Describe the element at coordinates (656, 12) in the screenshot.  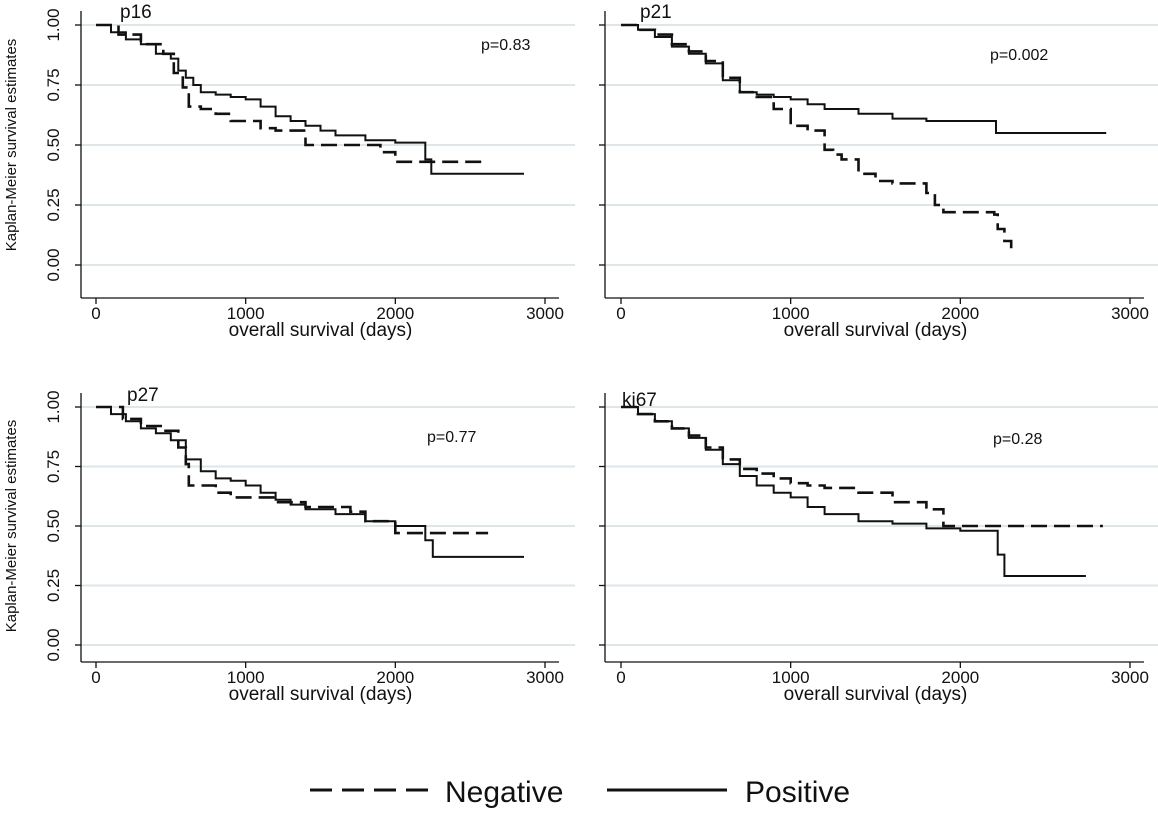
I see `panel-title: p21` at that location.